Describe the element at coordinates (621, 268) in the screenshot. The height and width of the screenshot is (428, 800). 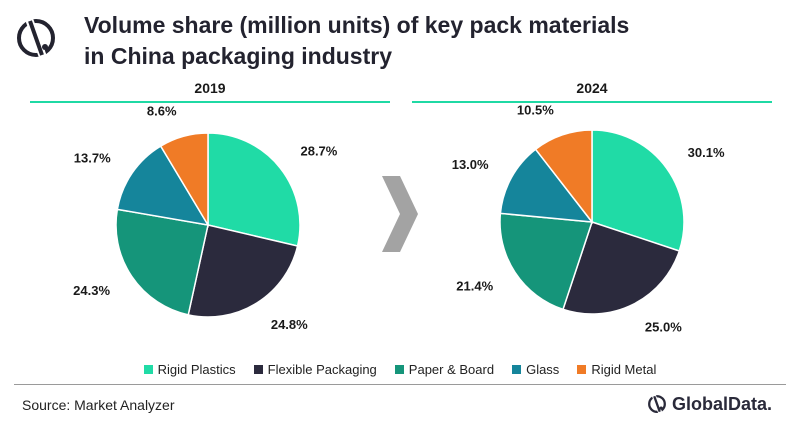
I see `pie-slice-2024-flexible-packaging` at that location.